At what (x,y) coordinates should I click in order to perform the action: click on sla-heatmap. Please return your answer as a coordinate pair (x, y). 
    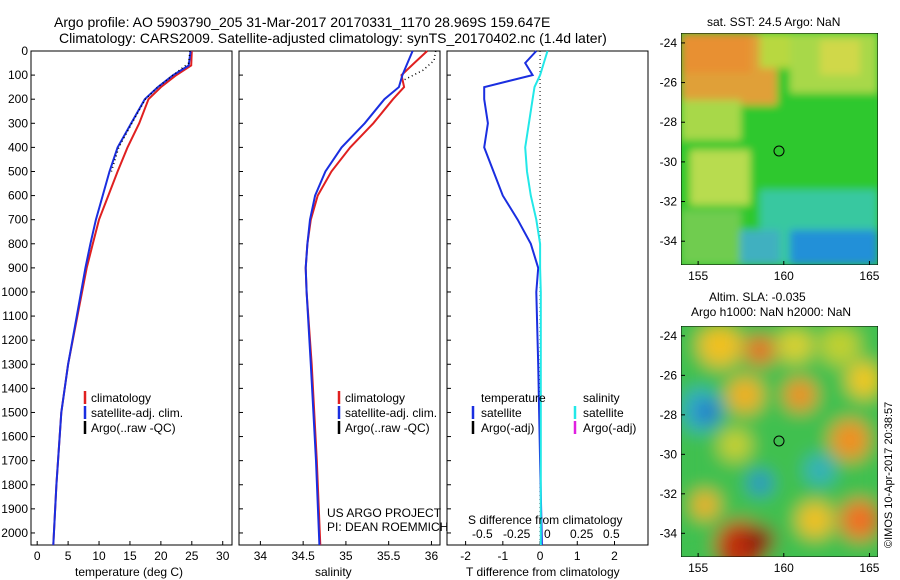
    Looking at the image, I should click on (779, 441).